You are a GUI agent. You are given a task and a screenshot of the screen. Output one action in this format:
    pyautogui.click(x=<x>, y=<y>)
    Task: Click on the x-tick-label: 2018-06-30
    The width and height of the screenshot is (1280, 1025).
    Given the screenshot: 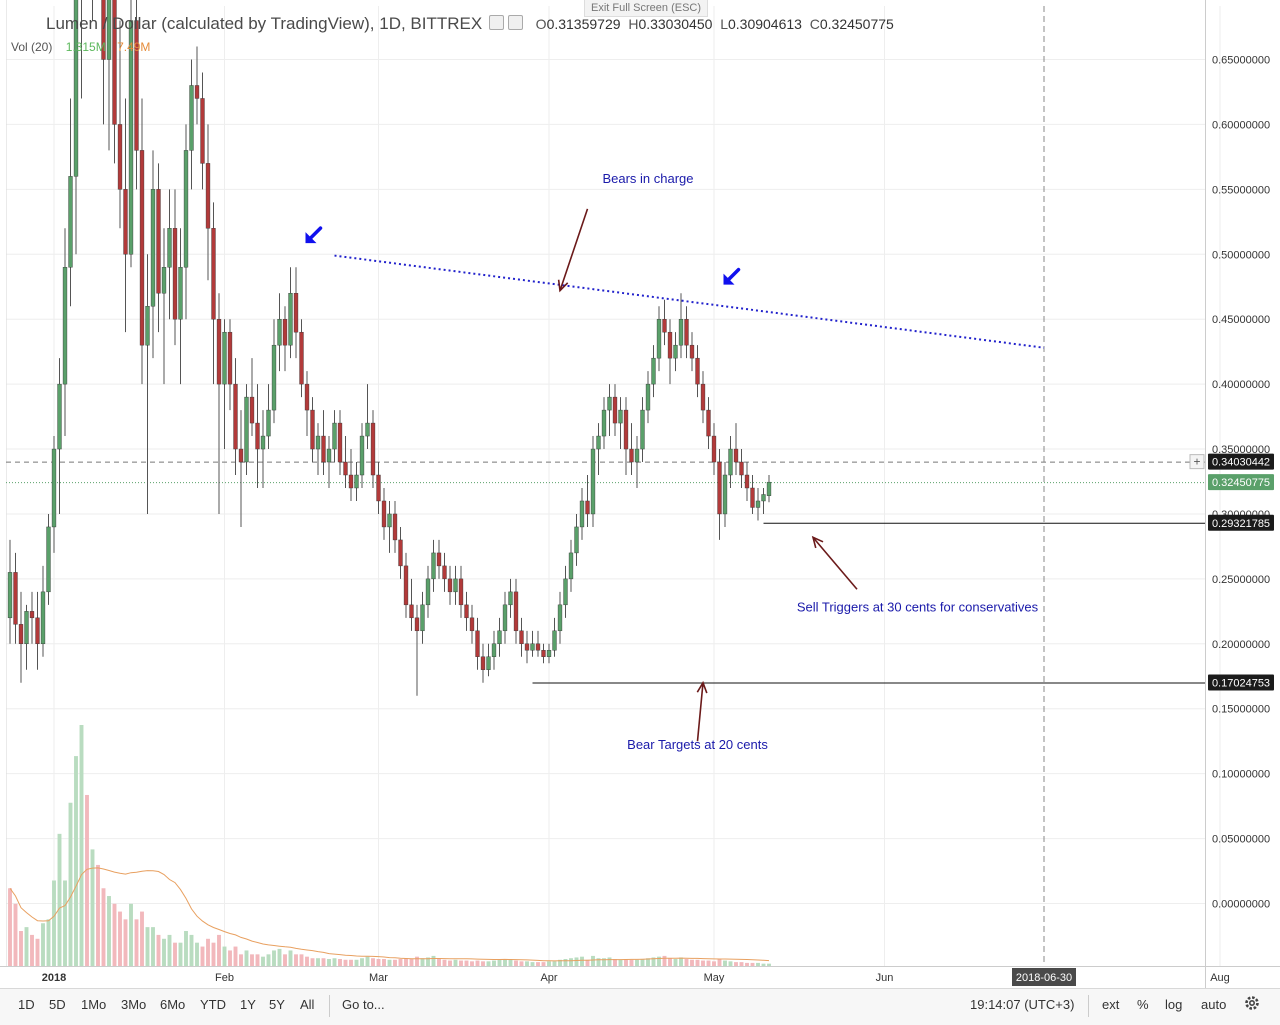 What is the action you would take?
    pyautogui.click(x=1044, y=978)
    